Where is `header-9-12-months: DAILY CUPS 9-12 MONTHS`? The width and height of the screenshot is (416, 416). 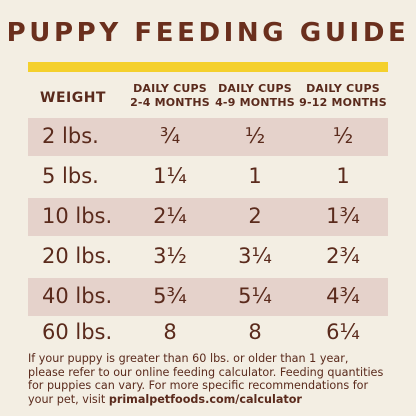
header-9-12-months: DAILY CUPS 9-12 MONTHS is located at coordinates (343, 96).